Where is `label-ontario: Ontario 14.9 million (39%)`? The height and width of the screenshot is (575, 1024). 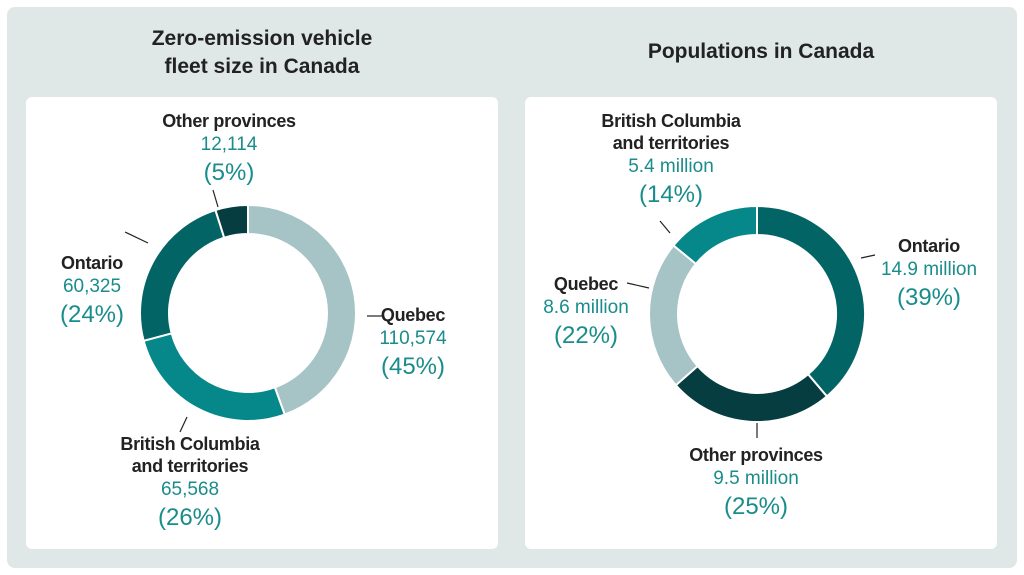
label-ontario: Ontario 14.9 million (39%) is located at coordinates (929, 274).